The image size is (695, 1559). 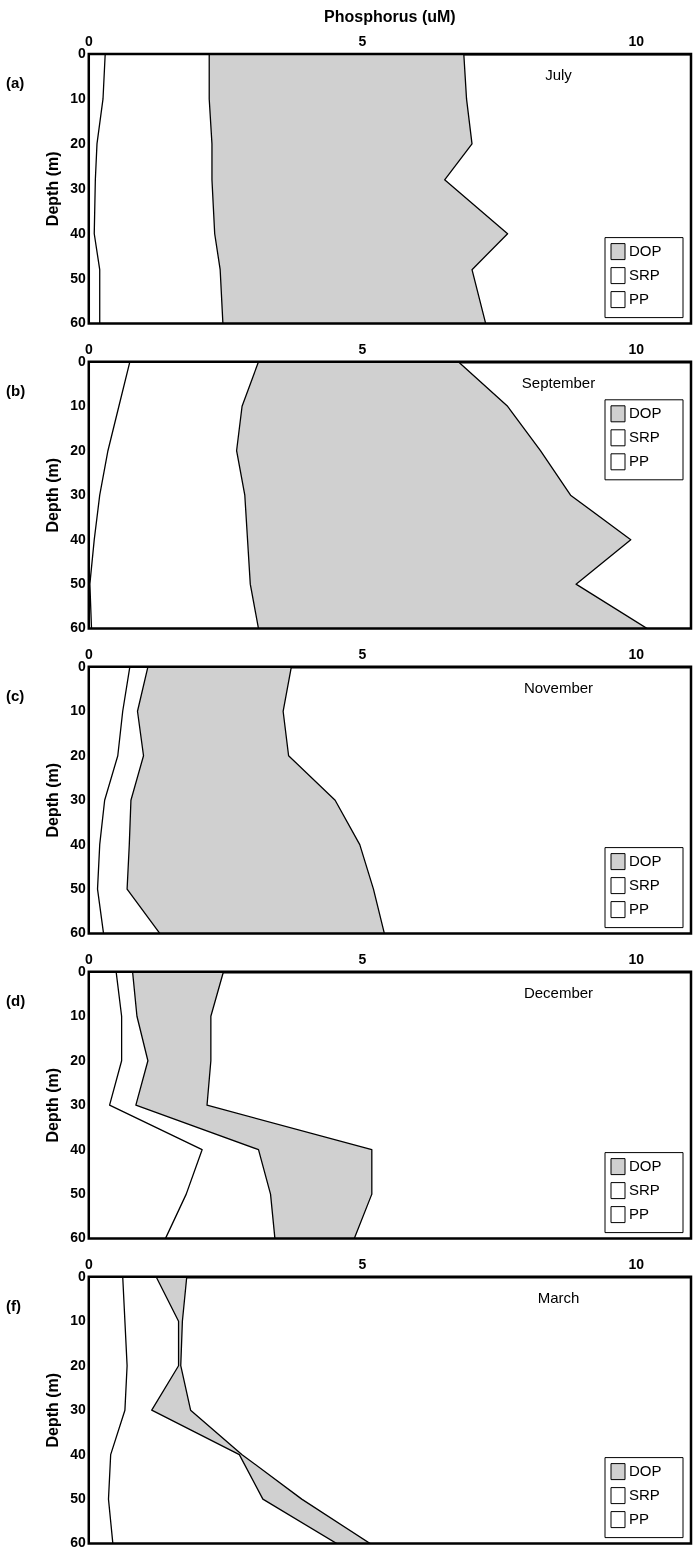 What do you see at coordinates (558, 382) in the screenshot?
I see `text: September` at bounding box center [558, 382].